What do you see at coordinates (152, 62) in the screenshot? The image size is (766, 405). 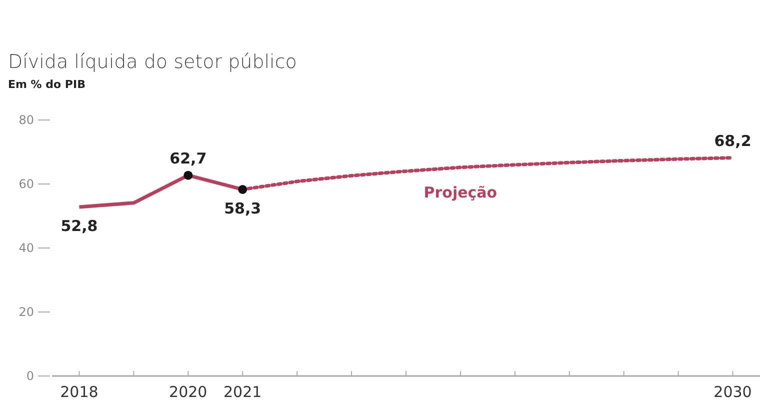 I see `chart-title: Dívida líquida do setor público` at bounding box center [152, 62].